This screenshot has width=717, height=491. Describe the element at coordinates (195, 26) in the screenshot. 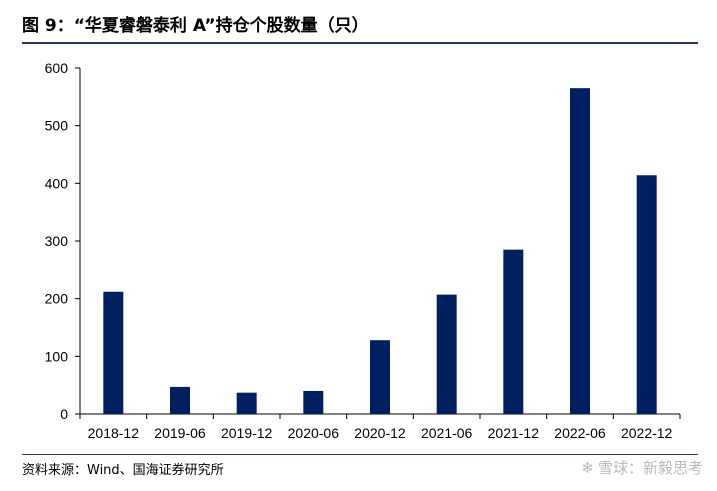

I see `figure-title: 图 9：“华夏睿磐泰利 A”持仓个股数量（只）` at that location.